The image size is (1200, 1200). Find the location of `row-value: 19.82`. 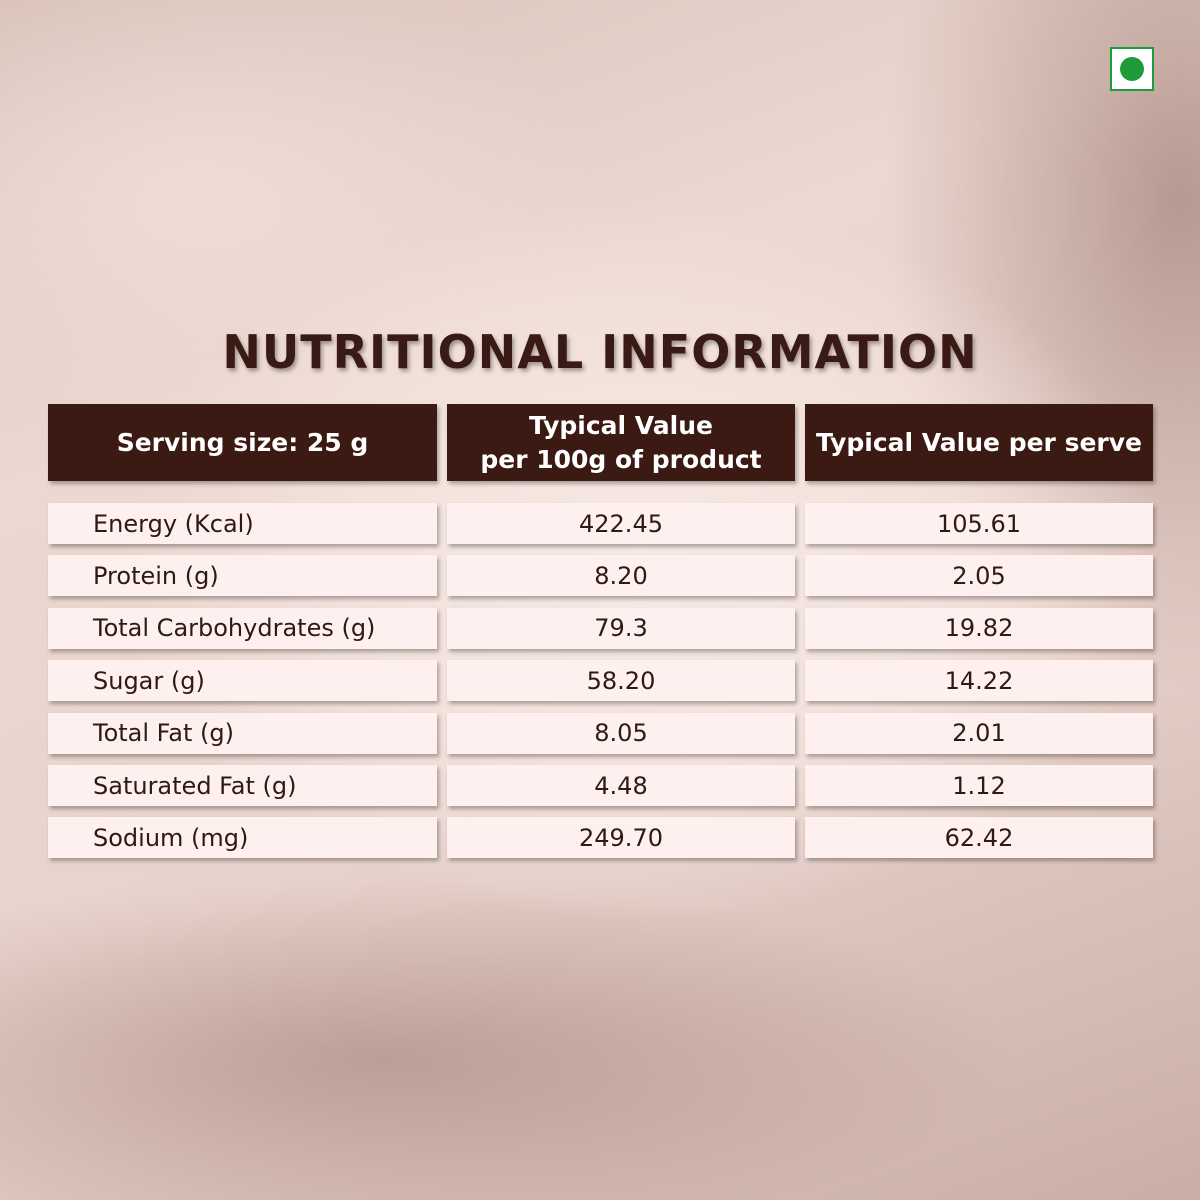

row-value: 19.82 is located at coordinates (979, 628).